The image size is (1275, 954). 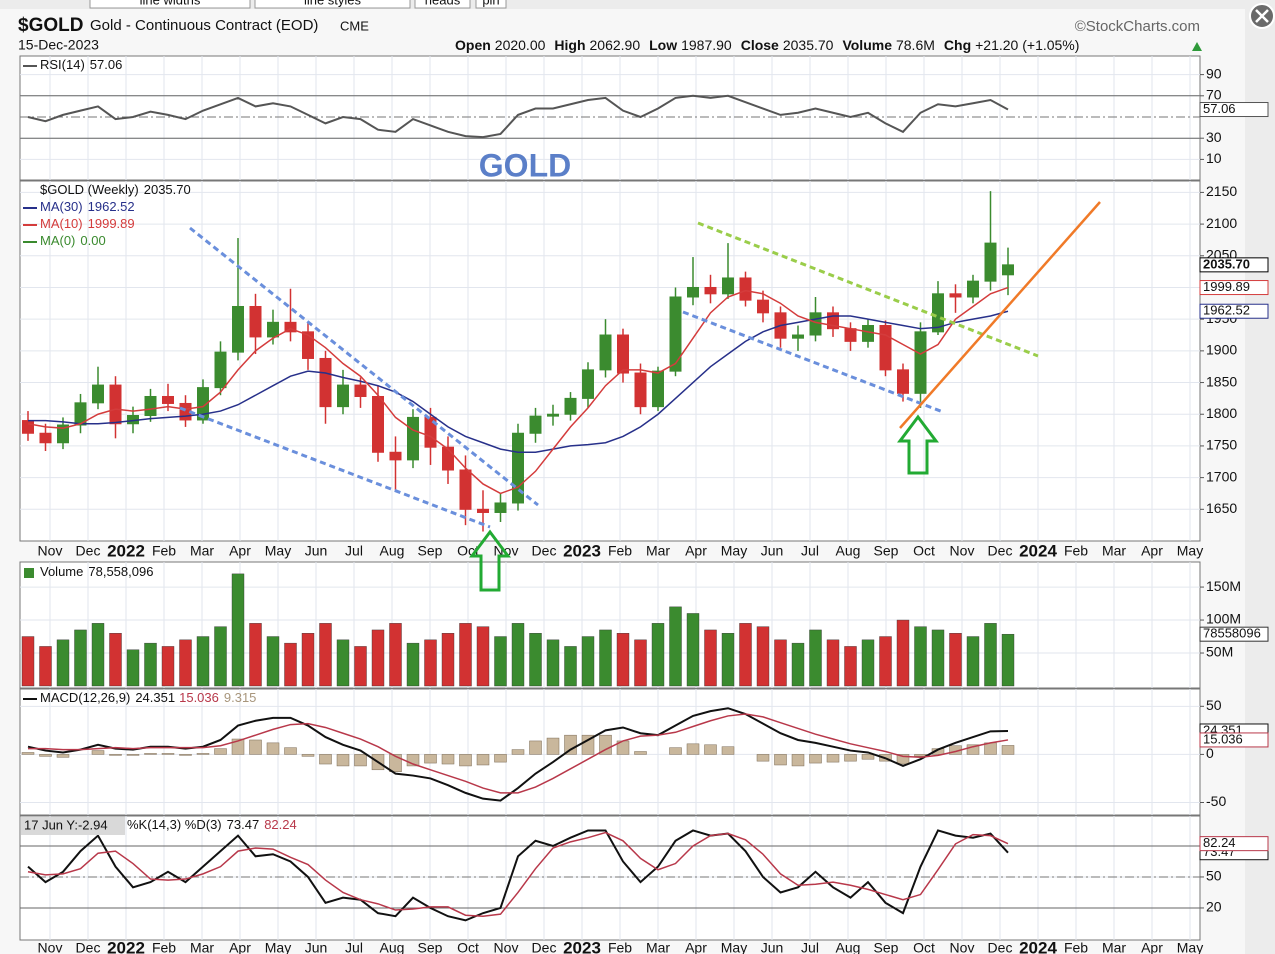 I want to click on x-tick-label: Oct, so click(x=468, y=947).